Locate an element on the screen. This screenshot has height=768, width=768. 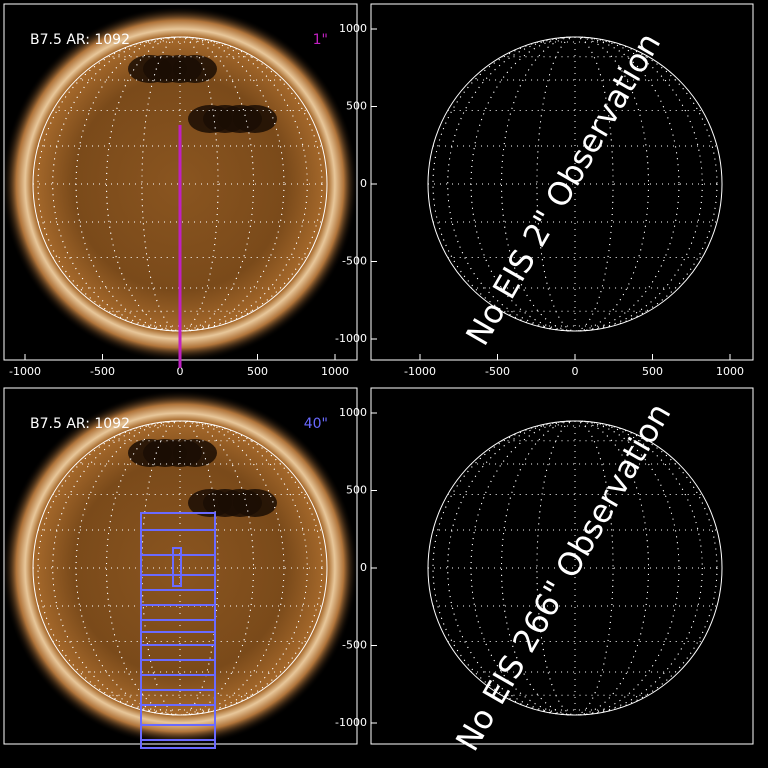
resolution-label: 40" is located at coordinates (316, 424).